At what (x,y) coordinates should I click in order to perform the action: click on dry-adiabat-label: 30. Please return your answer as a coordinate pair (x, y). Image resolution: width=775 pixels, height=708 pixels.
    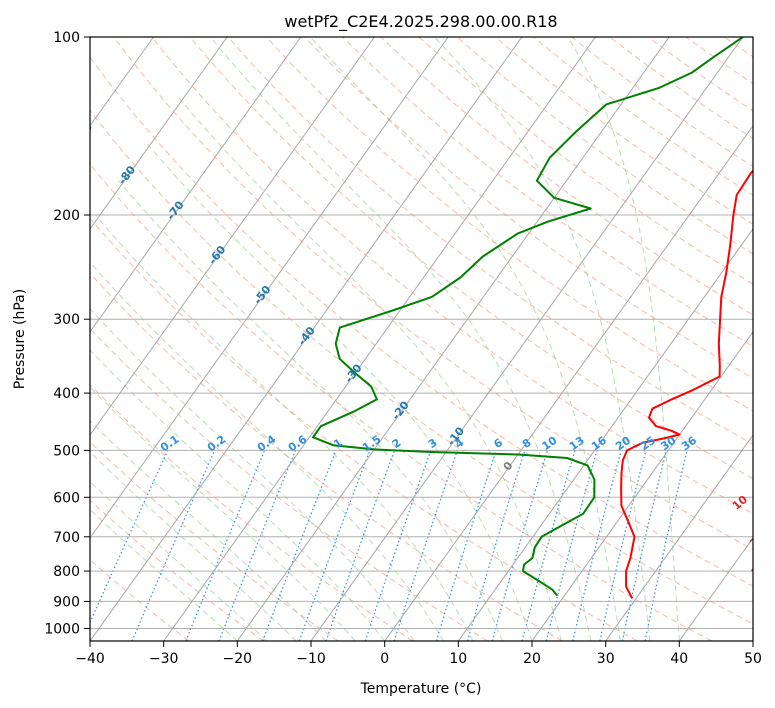
    Looking at the image, I should click on (759, 569).